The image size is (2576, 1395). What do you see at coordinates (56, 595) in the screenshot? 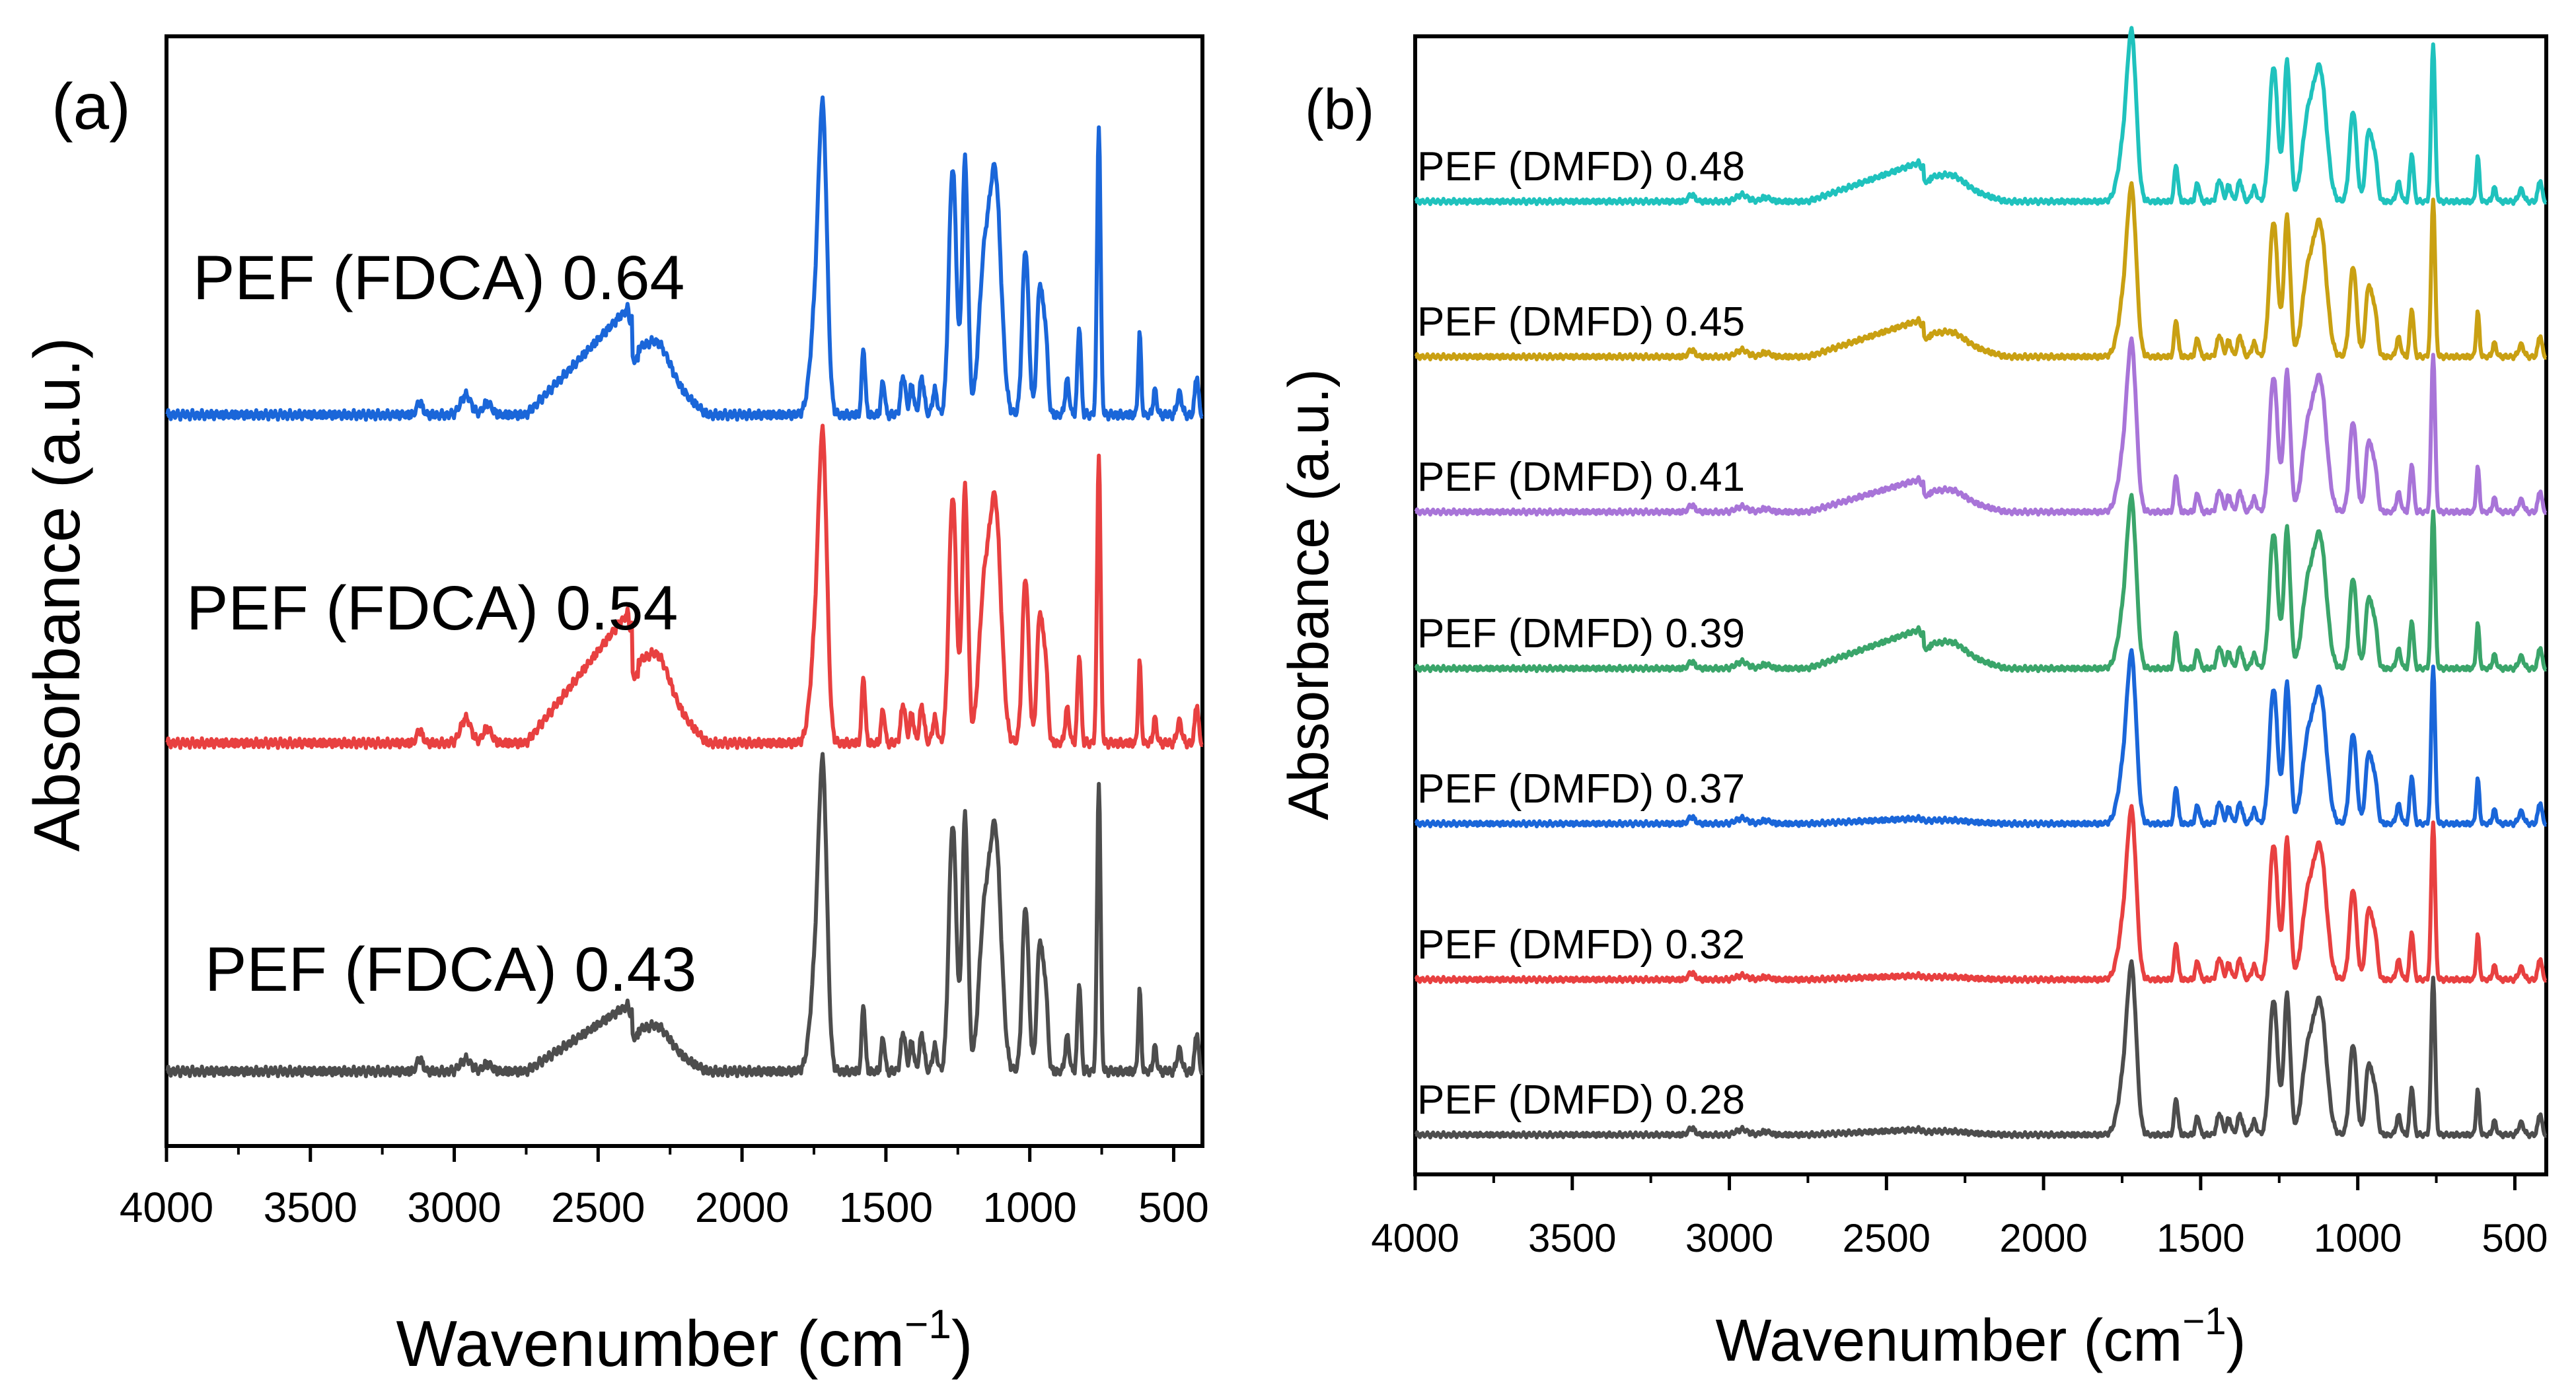
I see `panel-a-ylabel: Absorbance (a.u.)` at bounding box center [56, 595].